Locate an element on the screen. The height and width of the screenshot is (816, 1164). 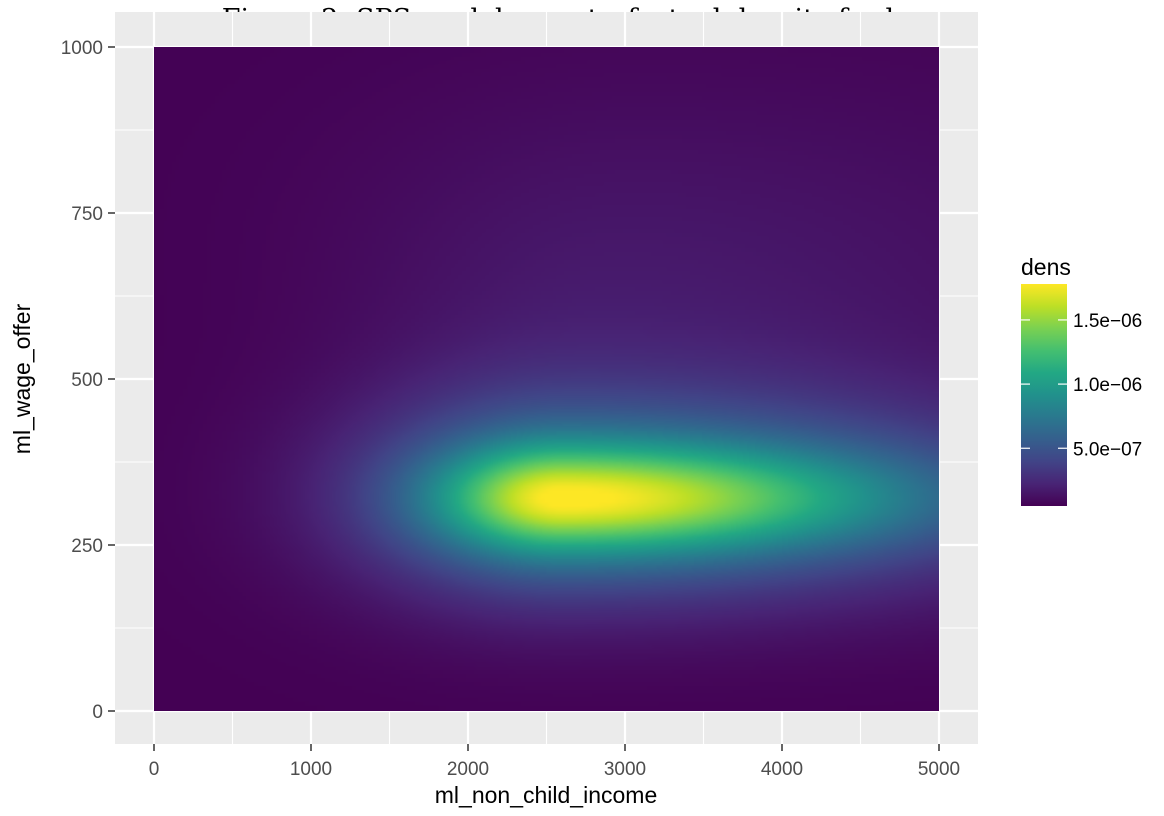
y-axis-ticks: 0 250 500 750 1000 is located at coordinates (88, 380).